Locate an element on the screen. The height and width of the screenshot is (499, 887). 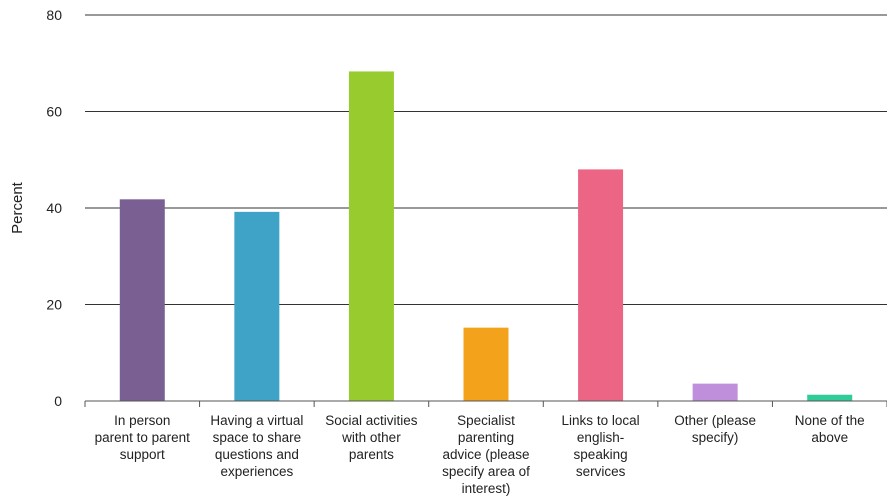
y-tick-label: 40 is located at coordinates (54, 208).